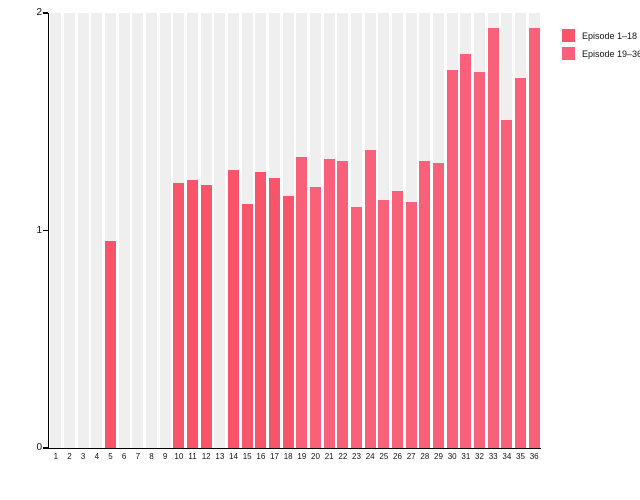  What do you see at coordinates (329, 456) in the screenshot?
I see `x-tick-label: 21` at bounding box center [329, 456].